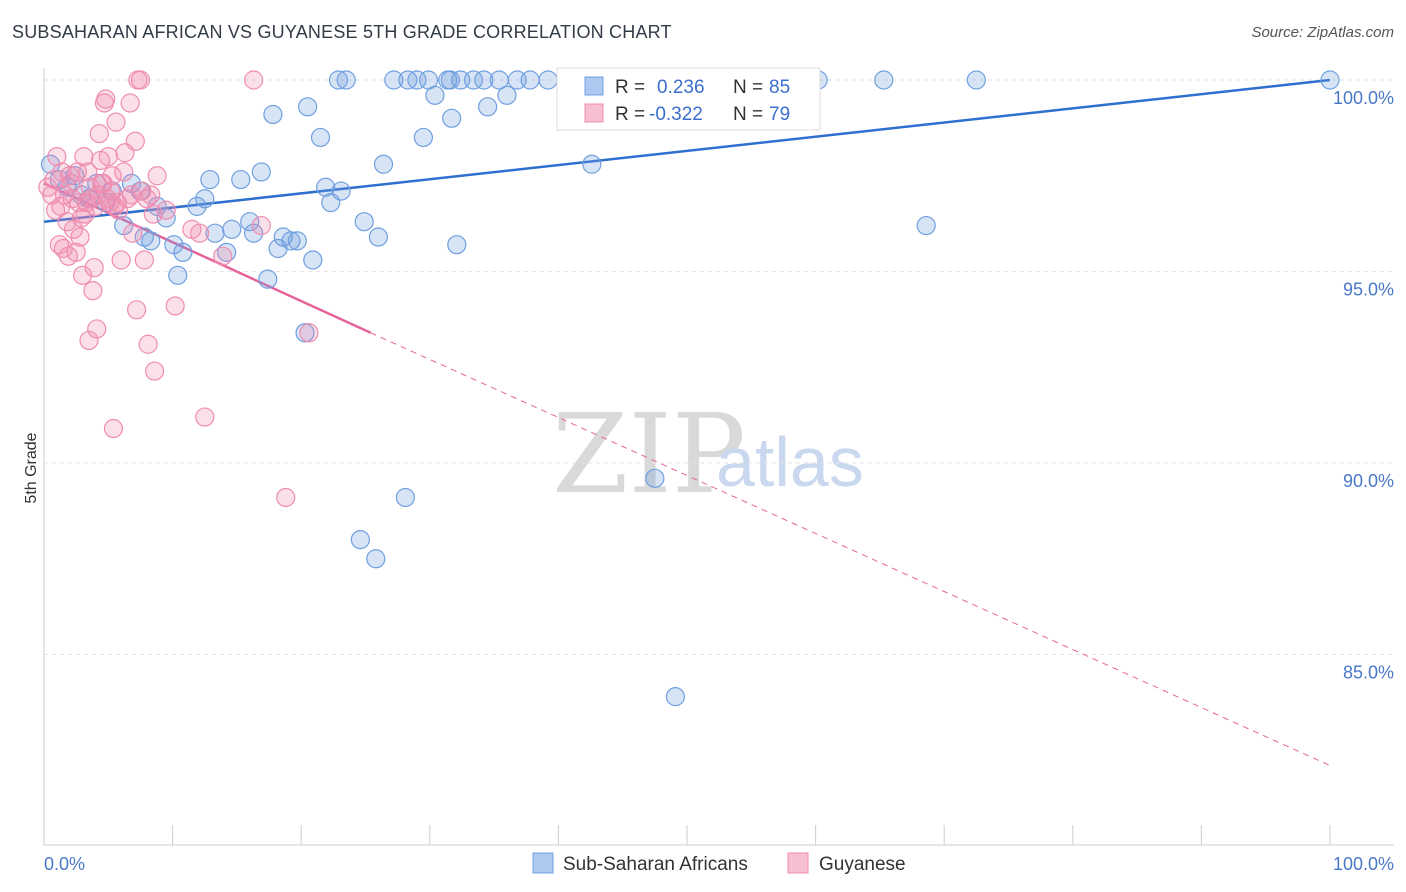  I want to click on series-swatch-pink, so click(798, 863).